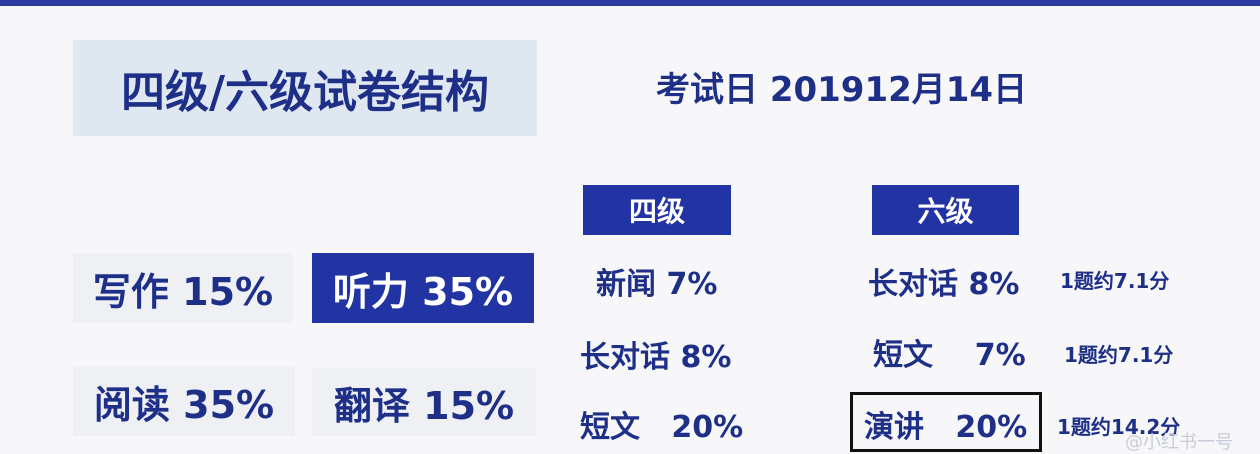 Image resolution: width=1260 pixels, height=454 pixels. I want to click on section-reading: 阅读 35%, so click(184, 401).